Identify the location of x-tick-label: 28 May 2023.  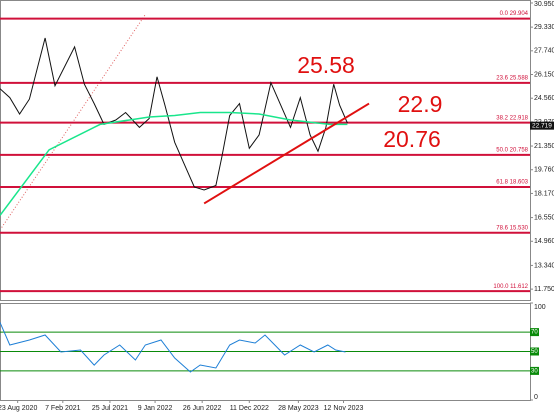
(298, 408).